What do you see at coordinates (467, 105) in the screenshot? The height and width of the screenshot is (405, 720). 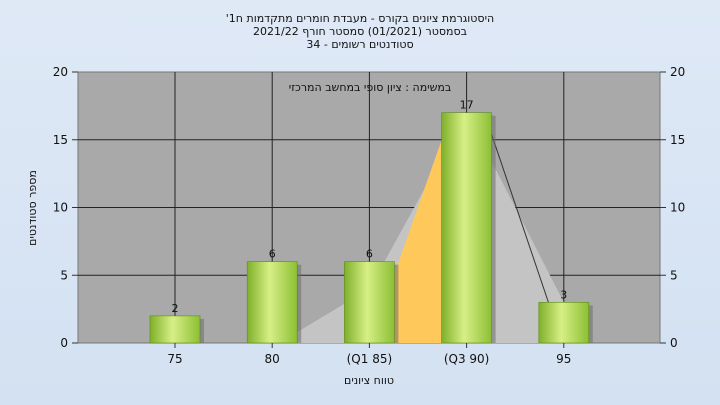 I see `bar-value-label: 17` at bounding box center [467, 105].